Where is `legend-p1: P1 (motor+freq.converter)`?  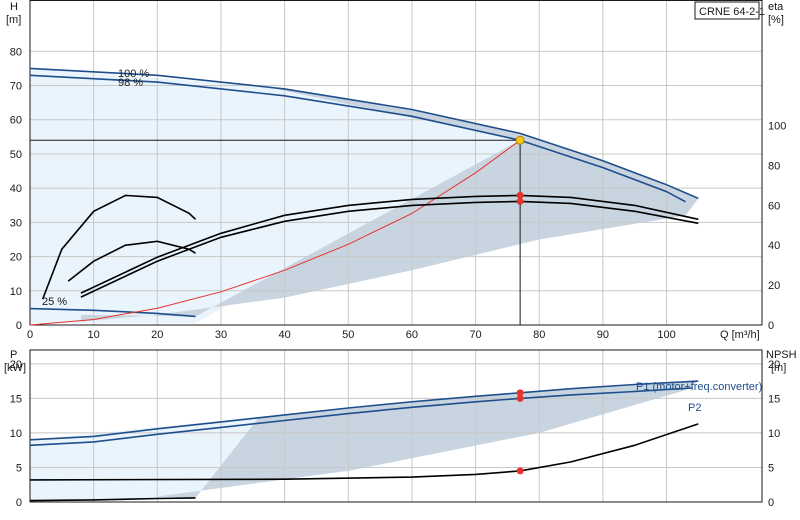 legend-p1: P1 (motor+freq.converter) is located at coordinates (699, 387).